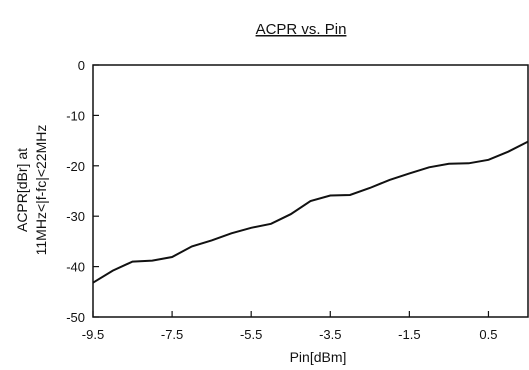  What do you see at coordinates (301, 29) in the screenshot?
I see `chart-title: ACPR vs. Pin` at bounding box center [301, 29].